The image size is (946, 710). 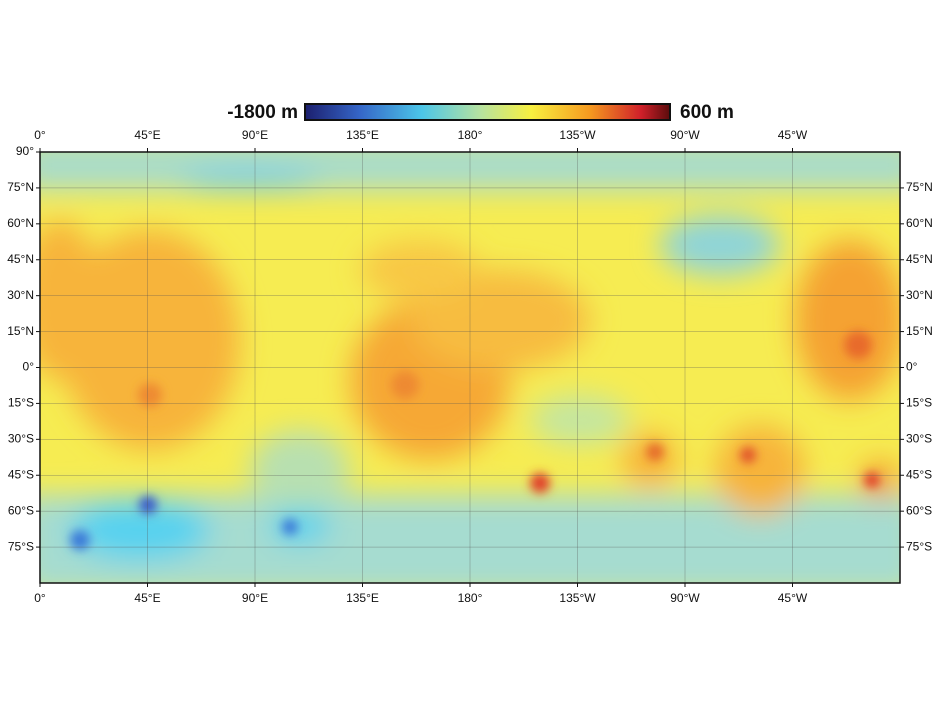 I want to click on longitude-label-bottom: 90°W, so click(x=685, y=598).